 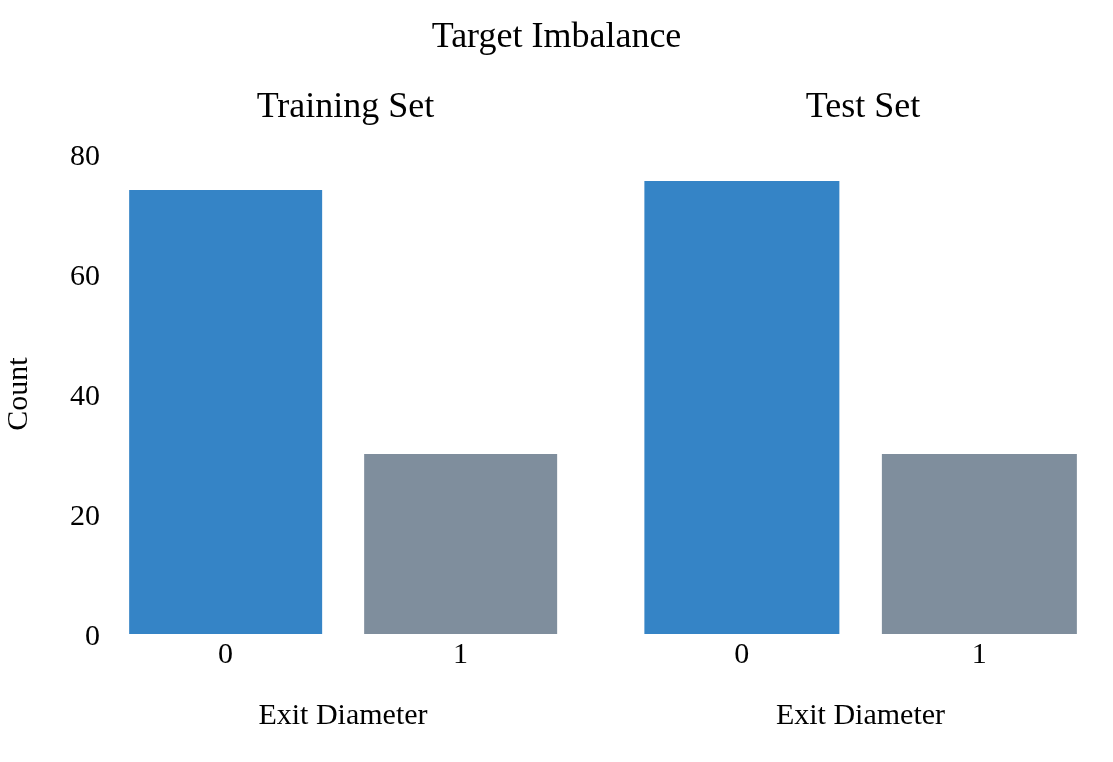 I want to click on y-tick-label: 40, so click(x=85, y=394).